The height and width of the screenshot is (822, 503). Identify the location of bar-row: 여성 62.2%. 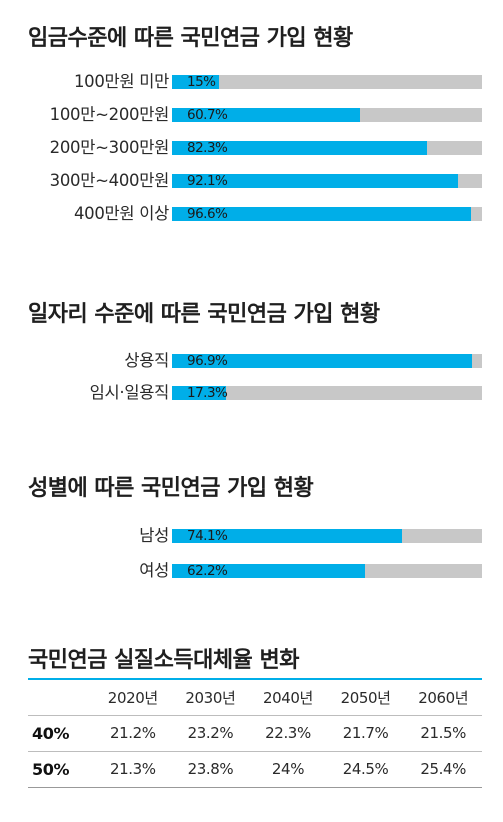
(251, 571).